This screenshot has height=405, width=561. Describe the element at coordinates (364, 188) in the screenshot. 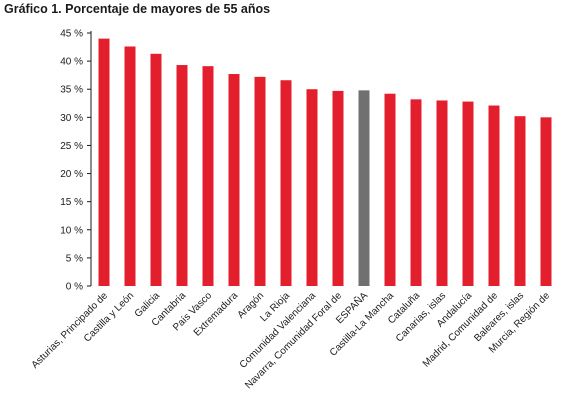

I see `bar-highlight` at that location.